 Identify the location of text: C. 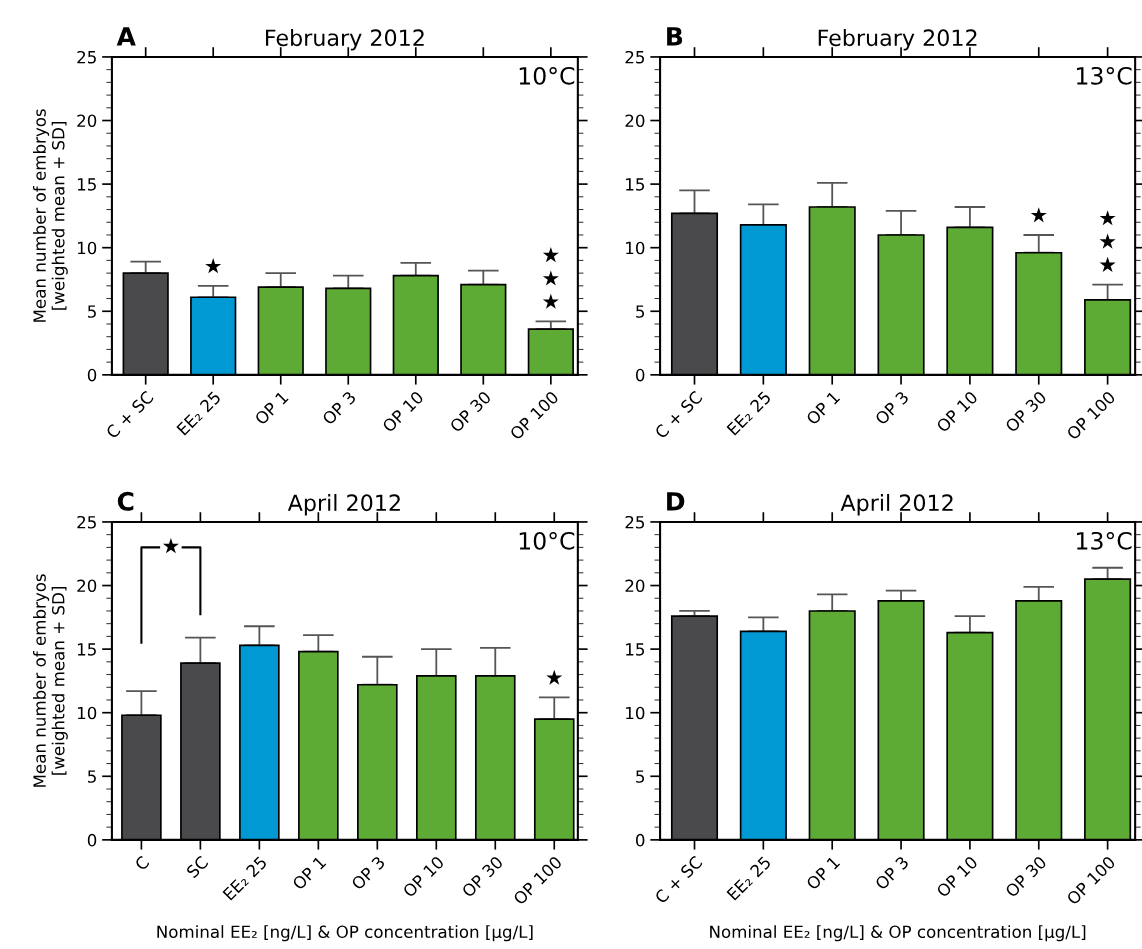
(125, 501).